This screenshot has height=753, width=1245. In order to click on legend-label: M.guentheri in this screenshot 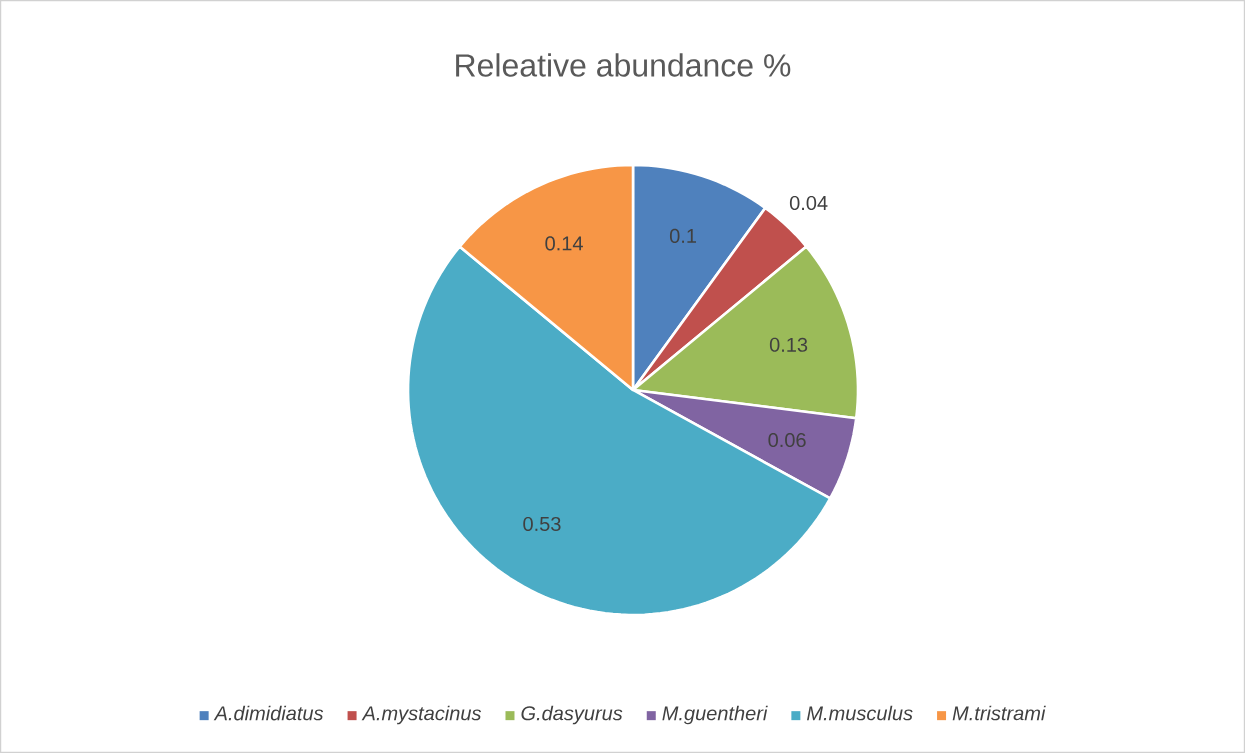, I will do `click(715, 715)`.